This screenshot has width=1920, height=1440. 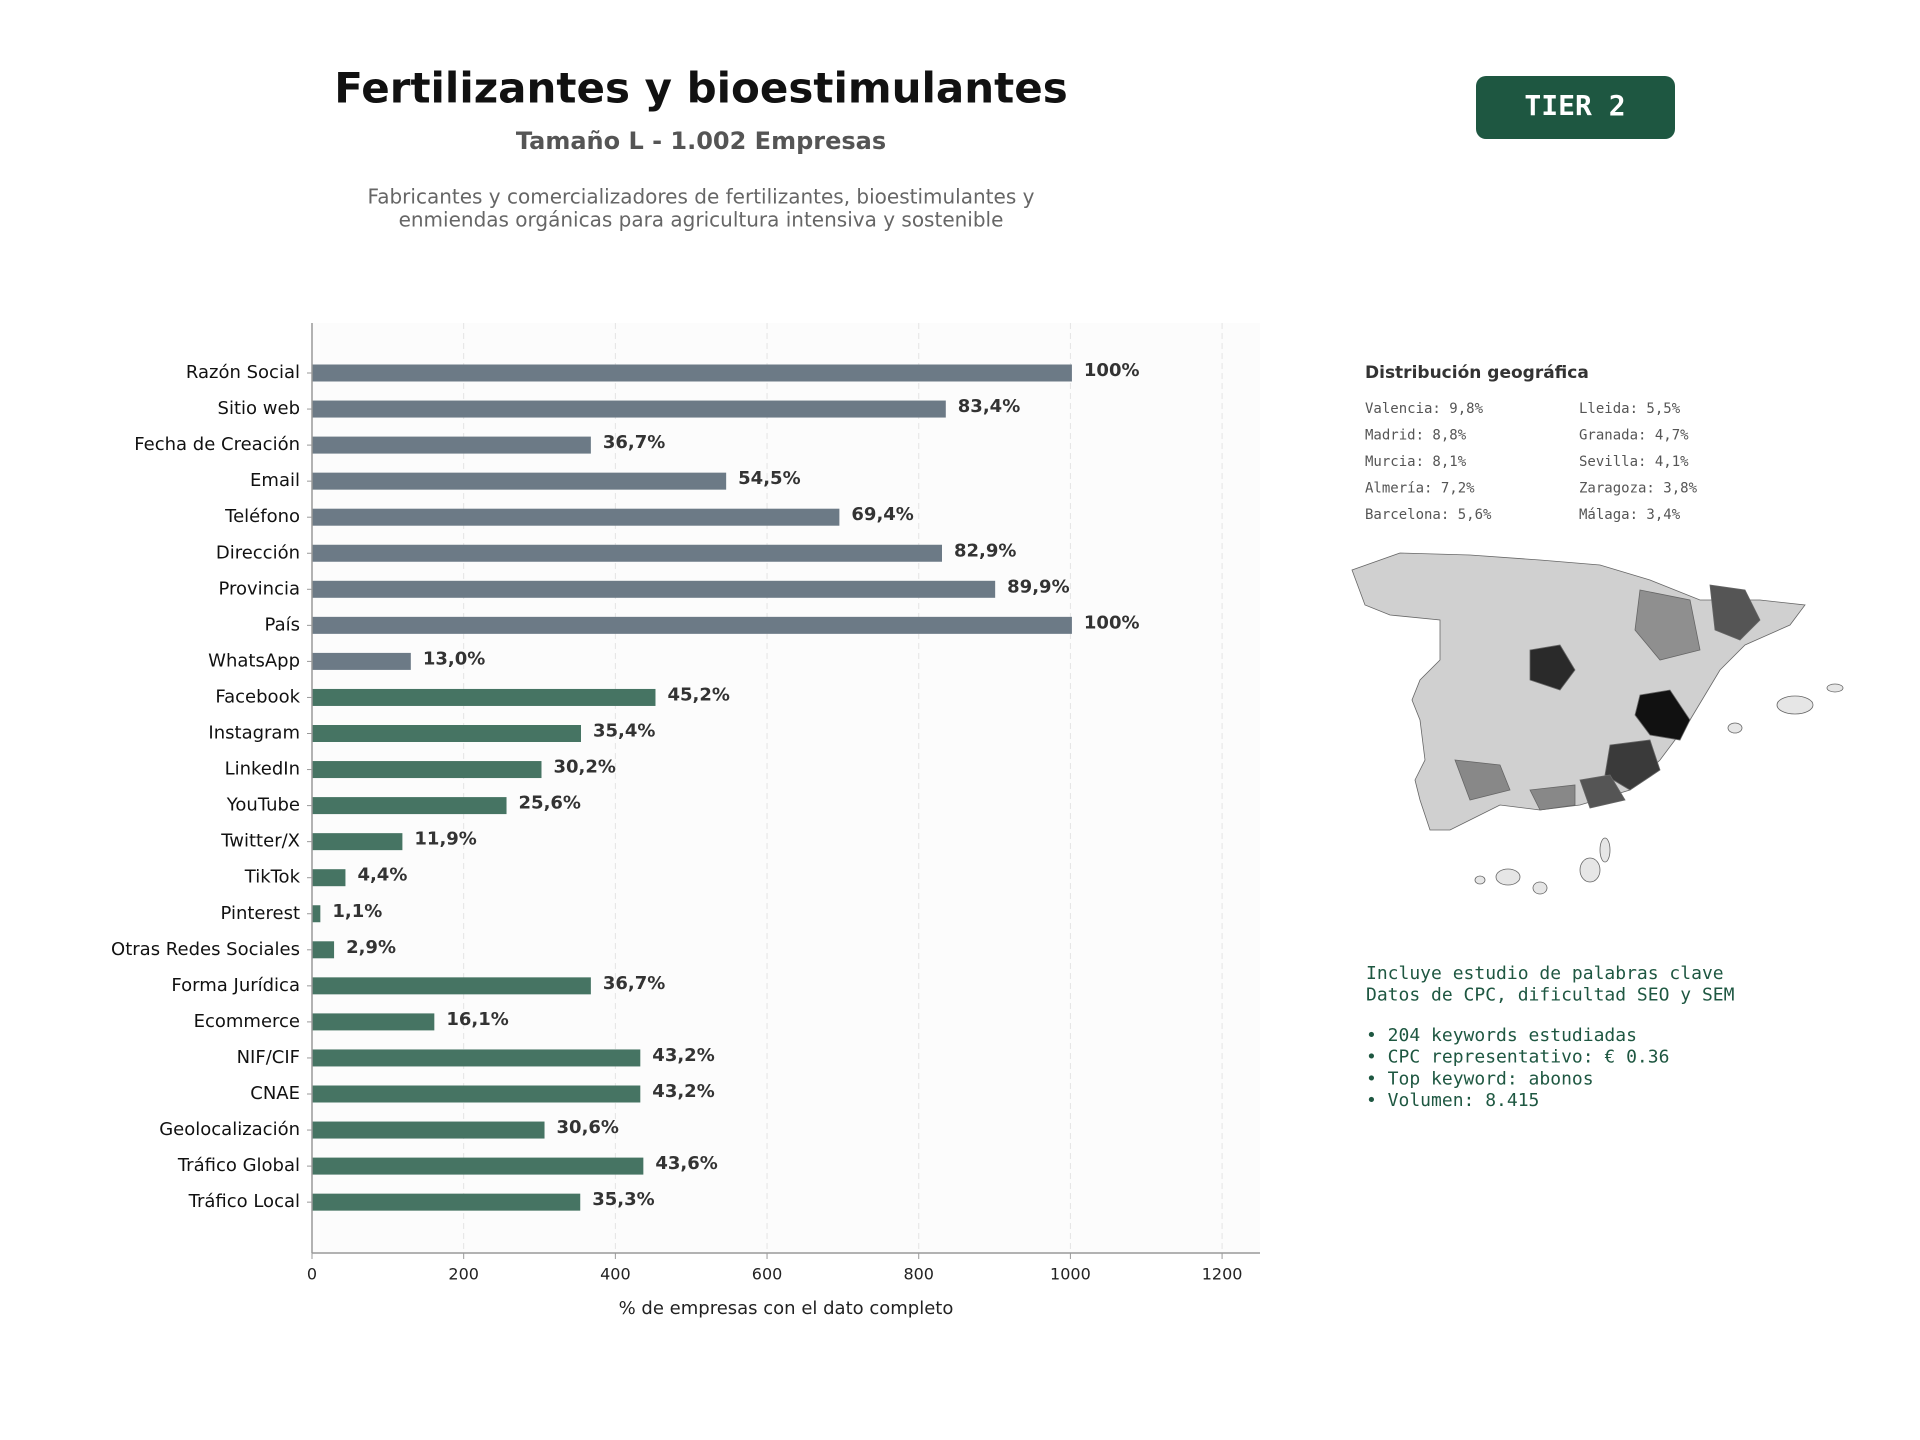 I want to click on geo-item: Lleida: 5,5%, so click(x=1630, y=409).